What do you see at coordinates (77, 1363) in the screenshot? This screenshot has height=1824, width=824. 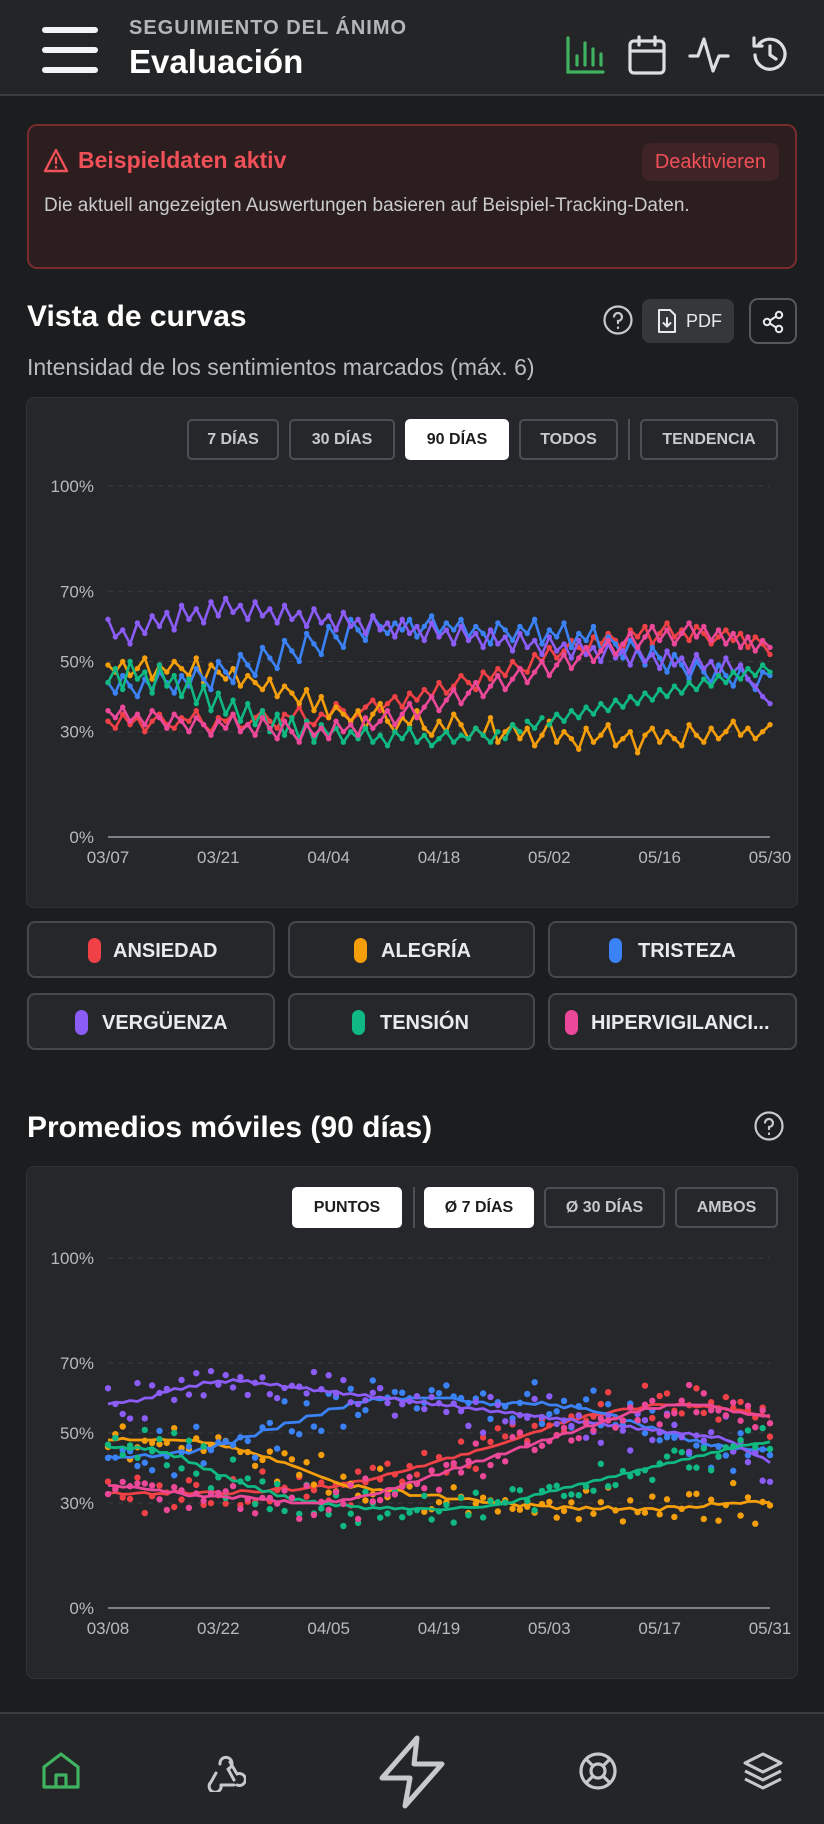 I see `y-tick-label: 70%` at bounding box center [77, 1363].